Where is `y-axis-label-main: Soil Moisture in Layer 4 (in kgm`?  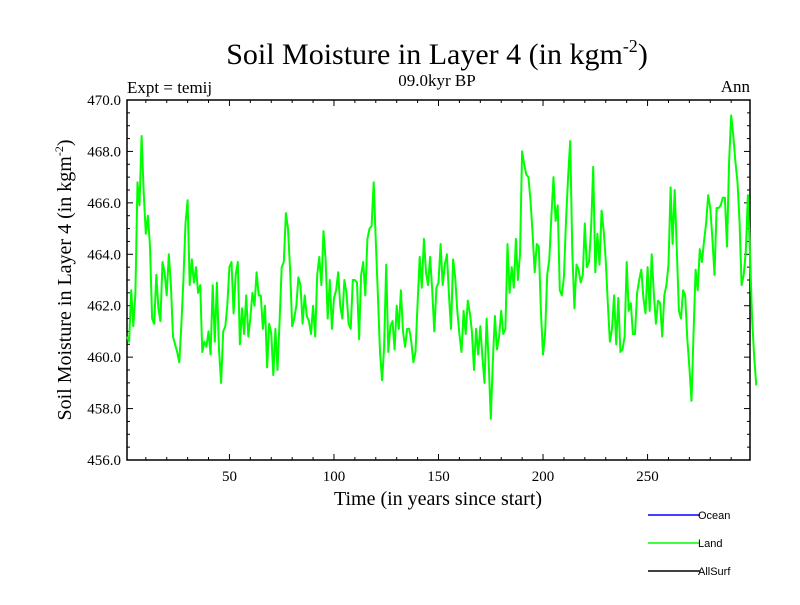 y-axis-label-main: Soil Moisture in Layer 4 (in kgm is located at coordinates (65, 288).